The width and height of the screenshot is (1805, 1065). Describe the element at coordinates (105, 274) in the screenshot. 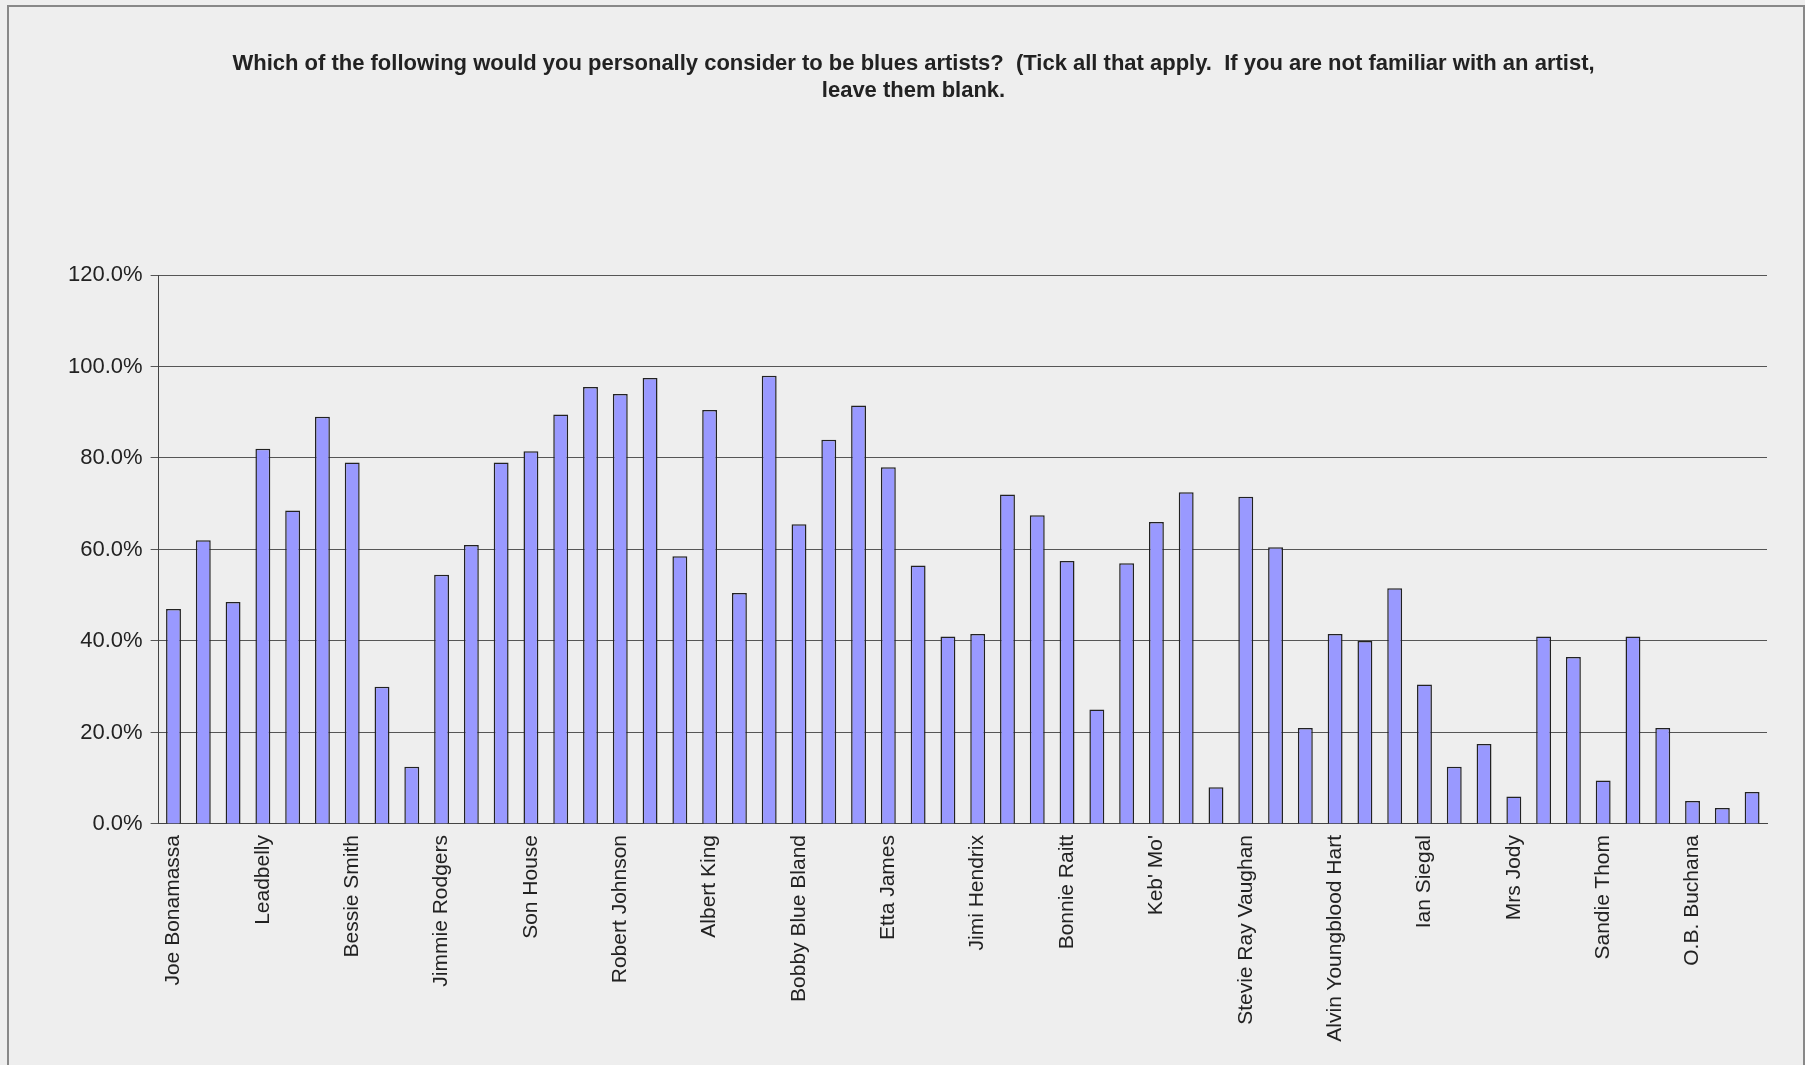

I see `y-tick-label: 120.0%` at that location.